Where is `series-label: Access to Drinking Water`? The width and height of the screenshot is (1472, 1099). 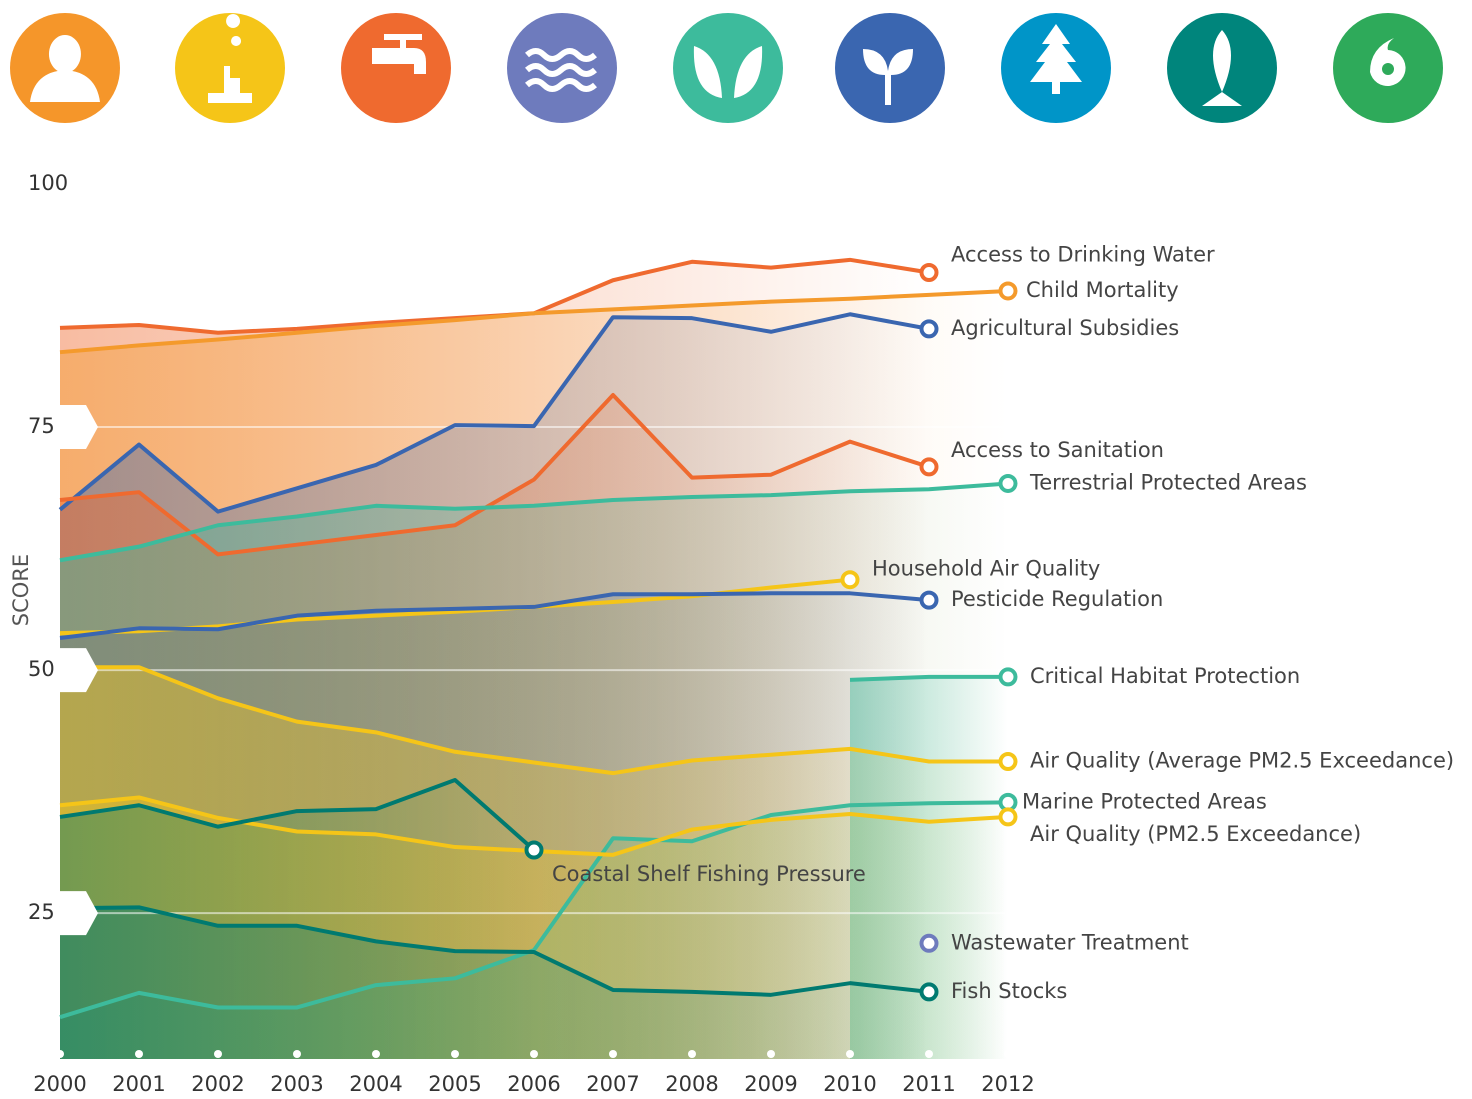 series-label: Access to Drinking Water is located at coordinates (1083, 254).